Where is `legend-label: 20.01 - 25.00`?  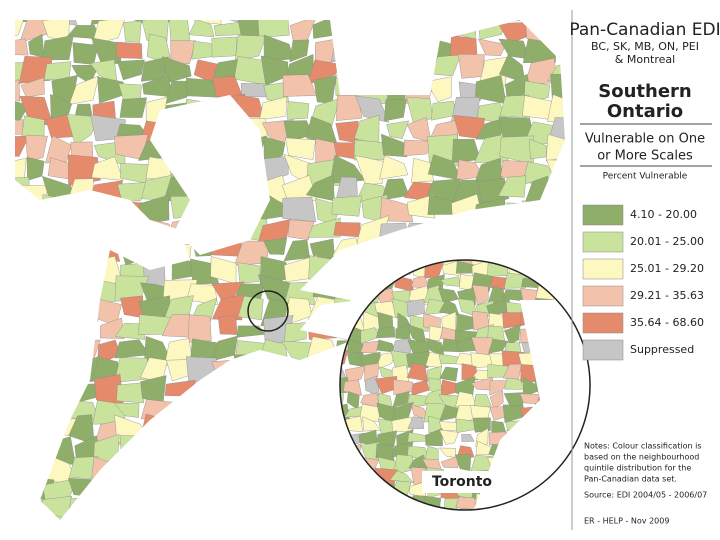
legend-label: 20.01 - 25.00 is located at coordinates (667, 241).